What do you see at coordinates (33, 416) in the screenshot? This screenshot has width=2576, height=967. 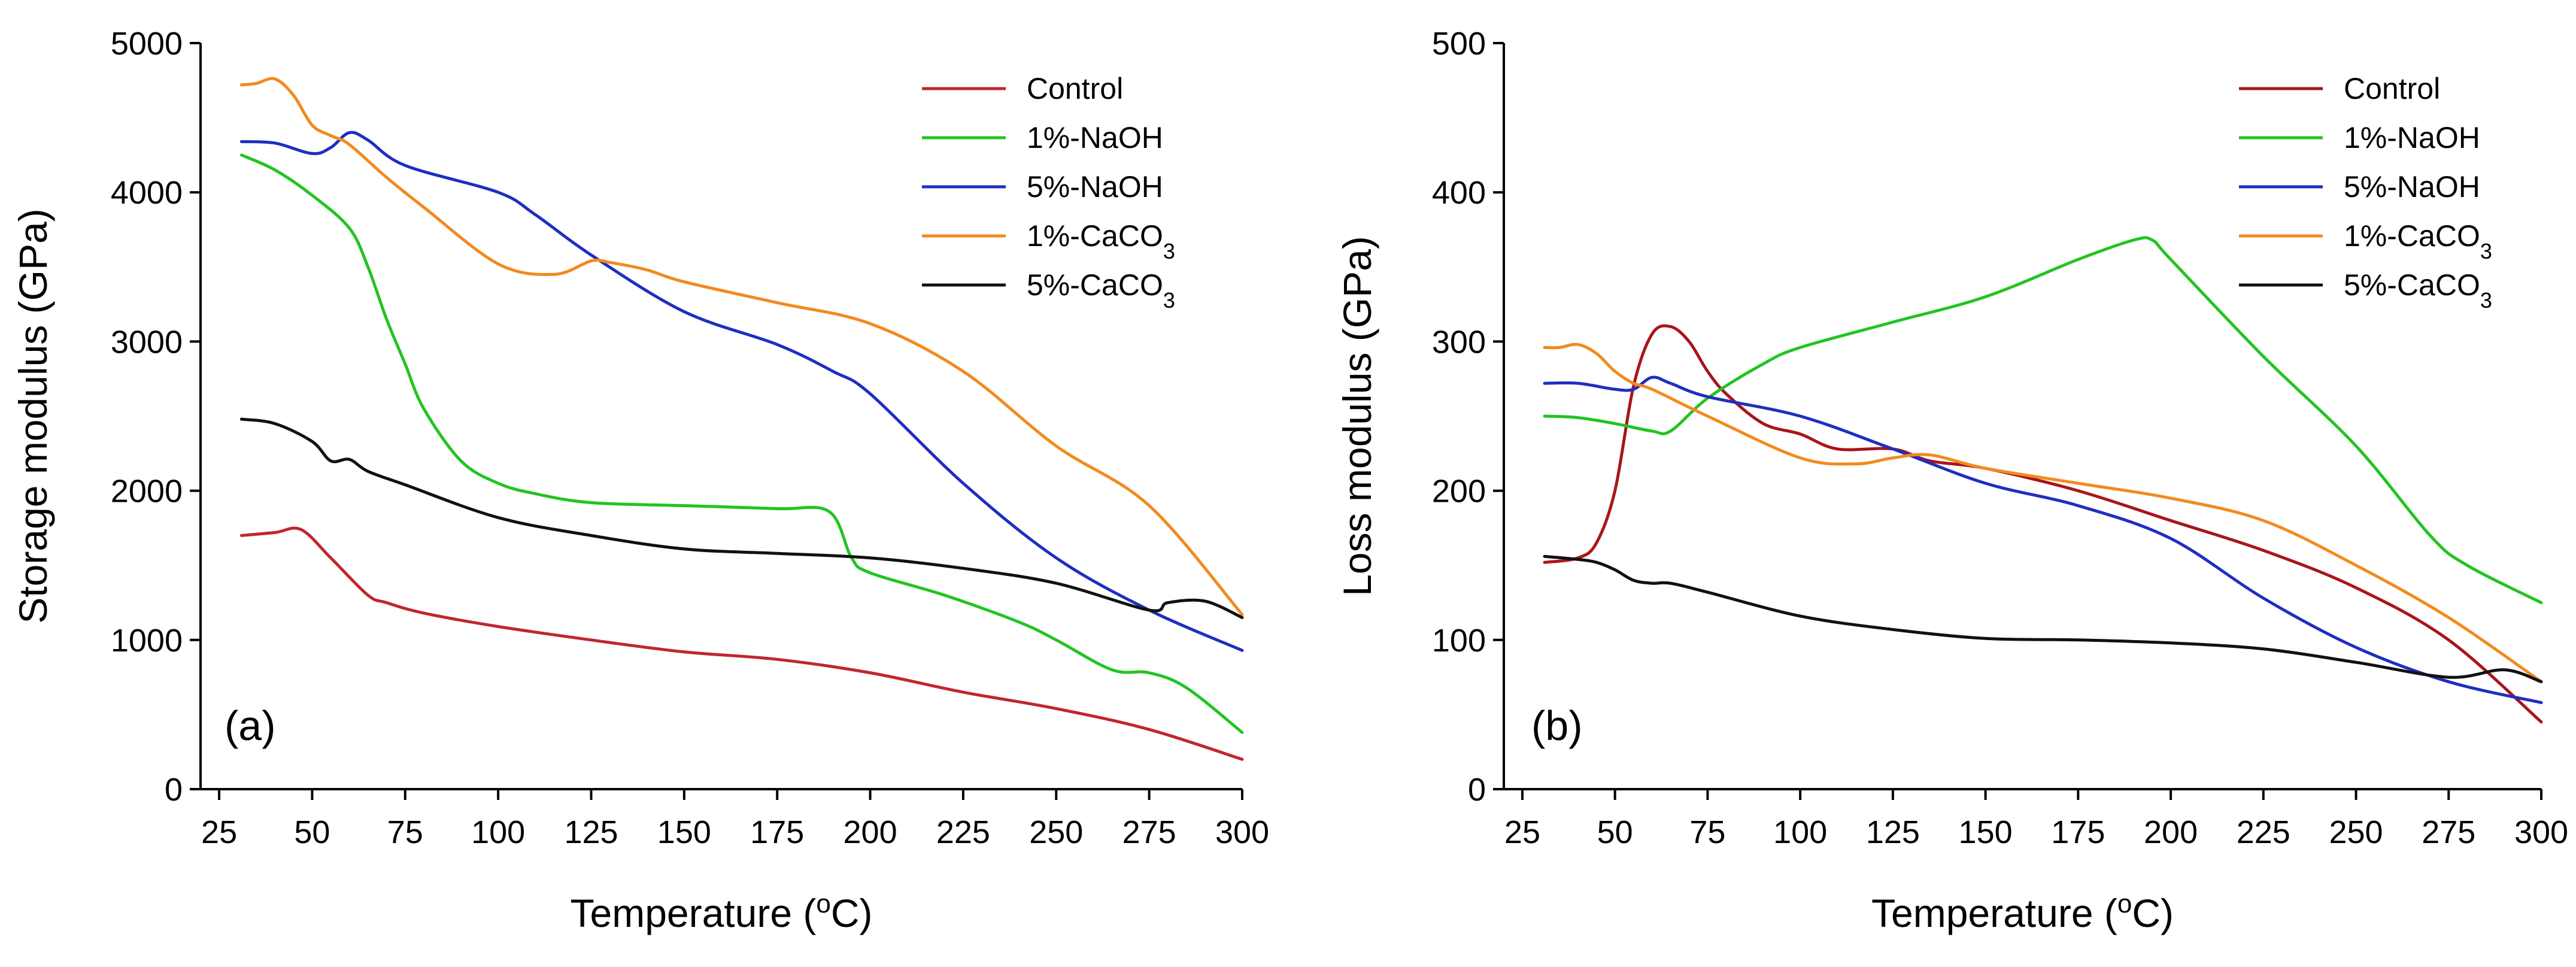 I see `y-axis-title: Storage modulus (GPa)` at bounding box center [33, 416].